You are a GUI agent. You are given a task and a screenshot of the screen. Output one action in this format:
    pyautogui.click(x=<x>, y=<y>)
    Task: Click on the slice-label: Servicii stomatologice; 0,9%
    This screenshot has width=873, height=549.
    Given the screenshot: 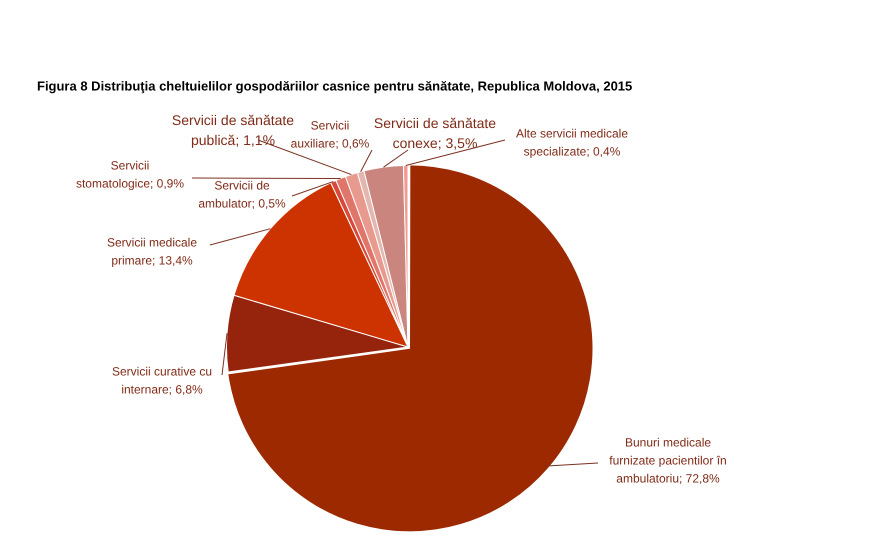 What is the action you would take?
    pyautogui.click(x=130, y=174)
    